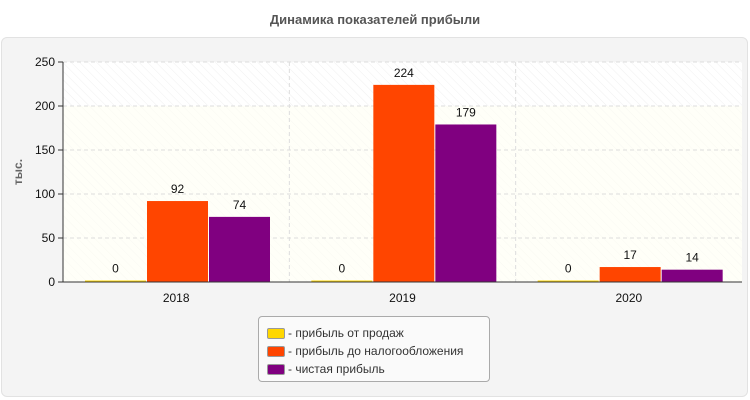 Image resolution: width=750 pixels, height=400 pixels. What do you see at coordinates (692, 258) in the screenshot?
I see `data-label: 14` at bounding box center [692, 258].